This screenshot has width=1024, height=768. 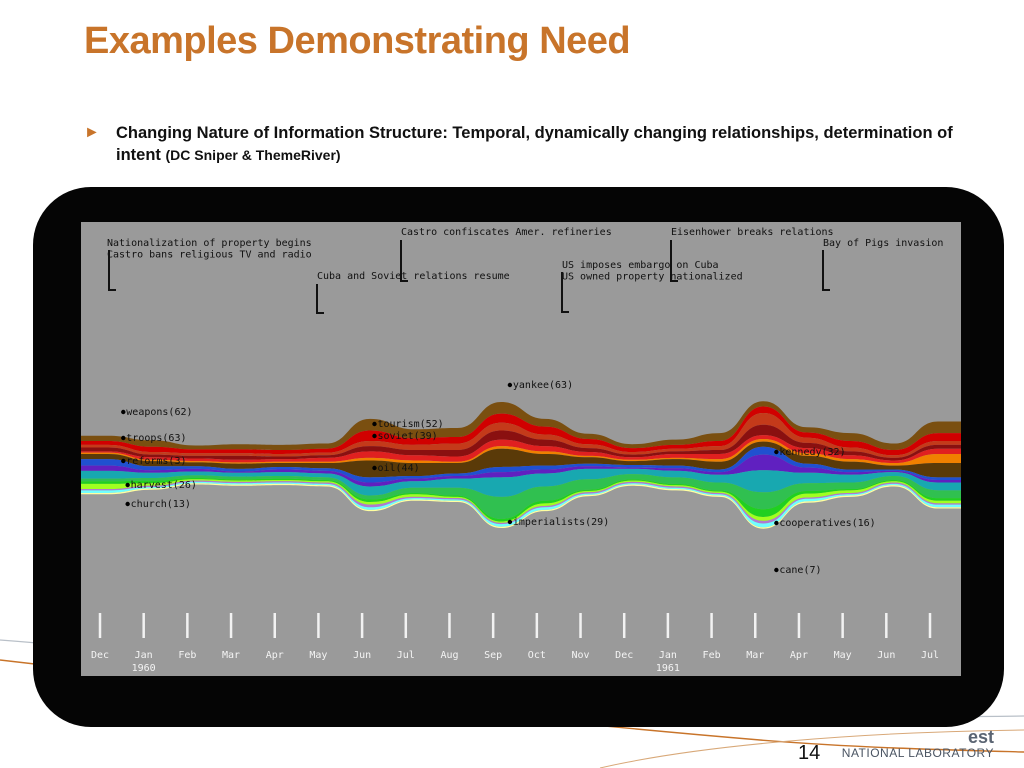 I want to click on slide-title: Examples Demonstrating Need, so click(x=357, y=41).